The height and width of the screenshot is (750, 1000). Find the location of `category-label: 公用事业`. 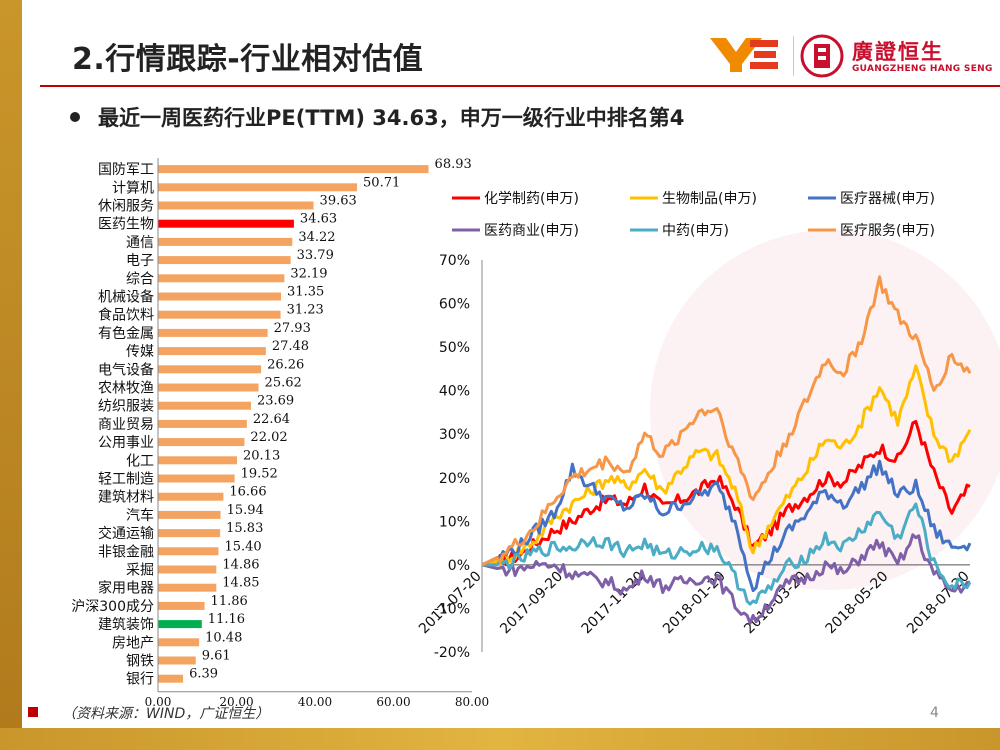

category-label: 公用事业 is located at coordinates (126, 443).